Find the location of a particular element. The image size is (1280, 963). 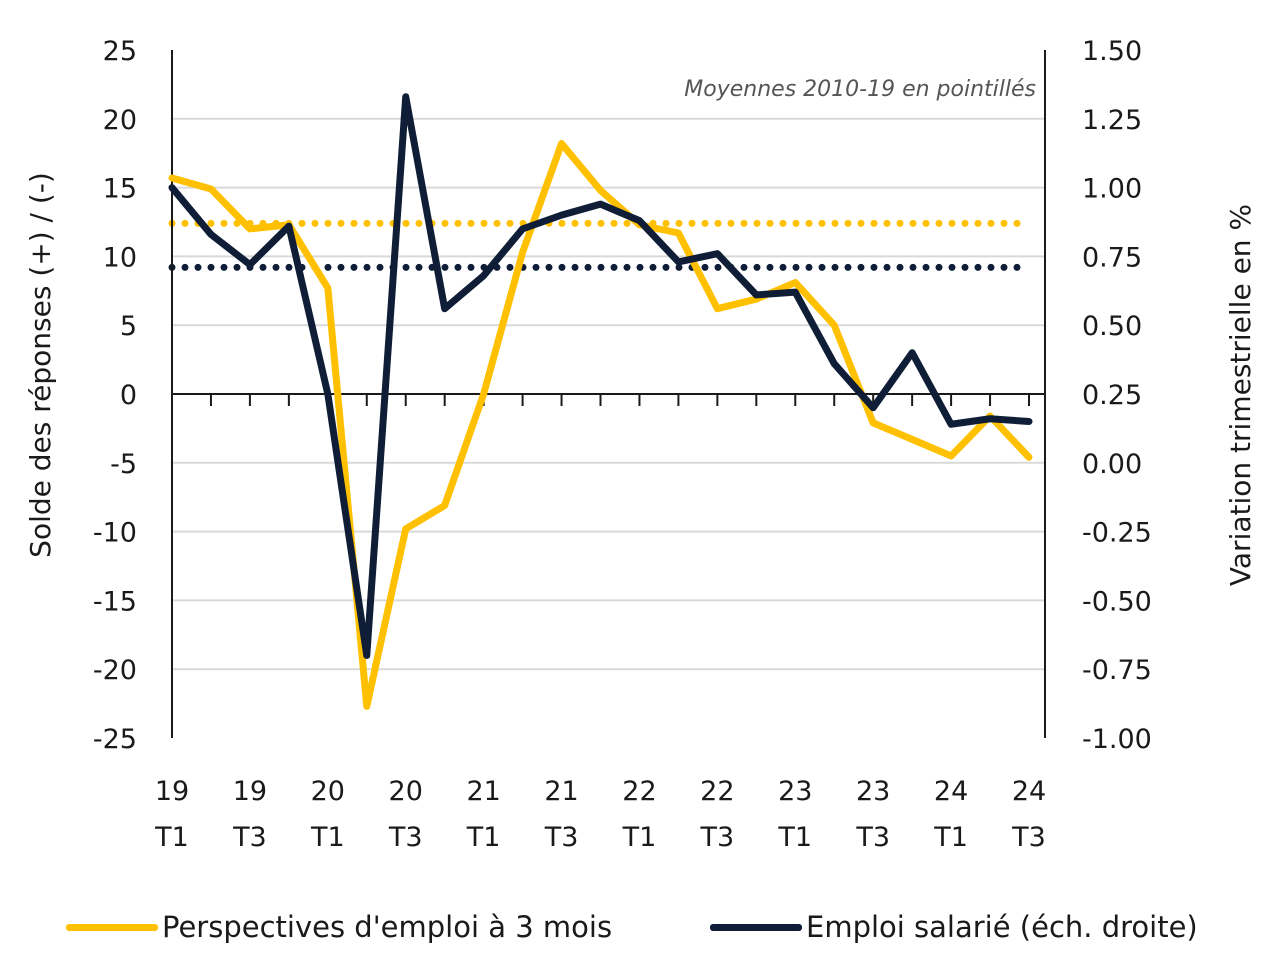

left-tick-label: -25 is located at coordinates (115, 739).